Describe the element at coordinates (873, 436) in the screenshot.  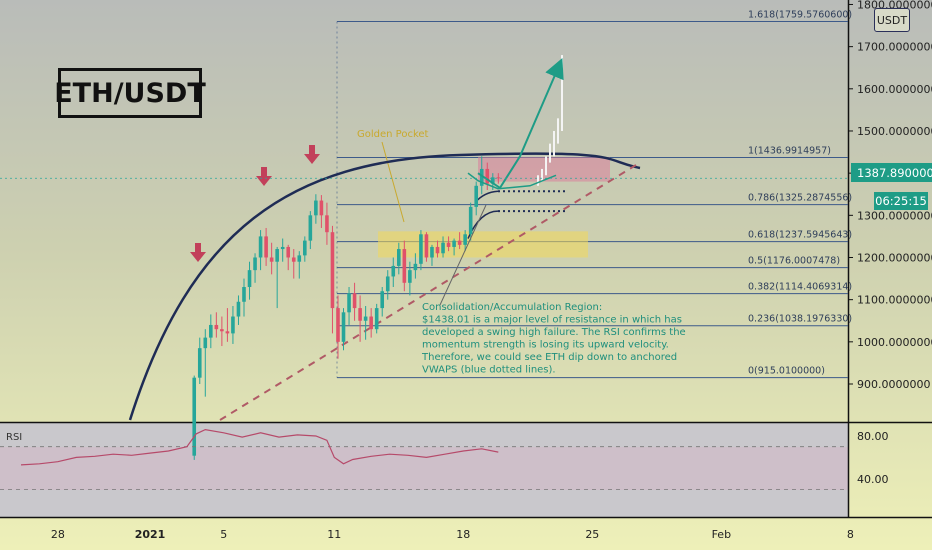
I see `rsi-tick-label: 80.00` at that location.